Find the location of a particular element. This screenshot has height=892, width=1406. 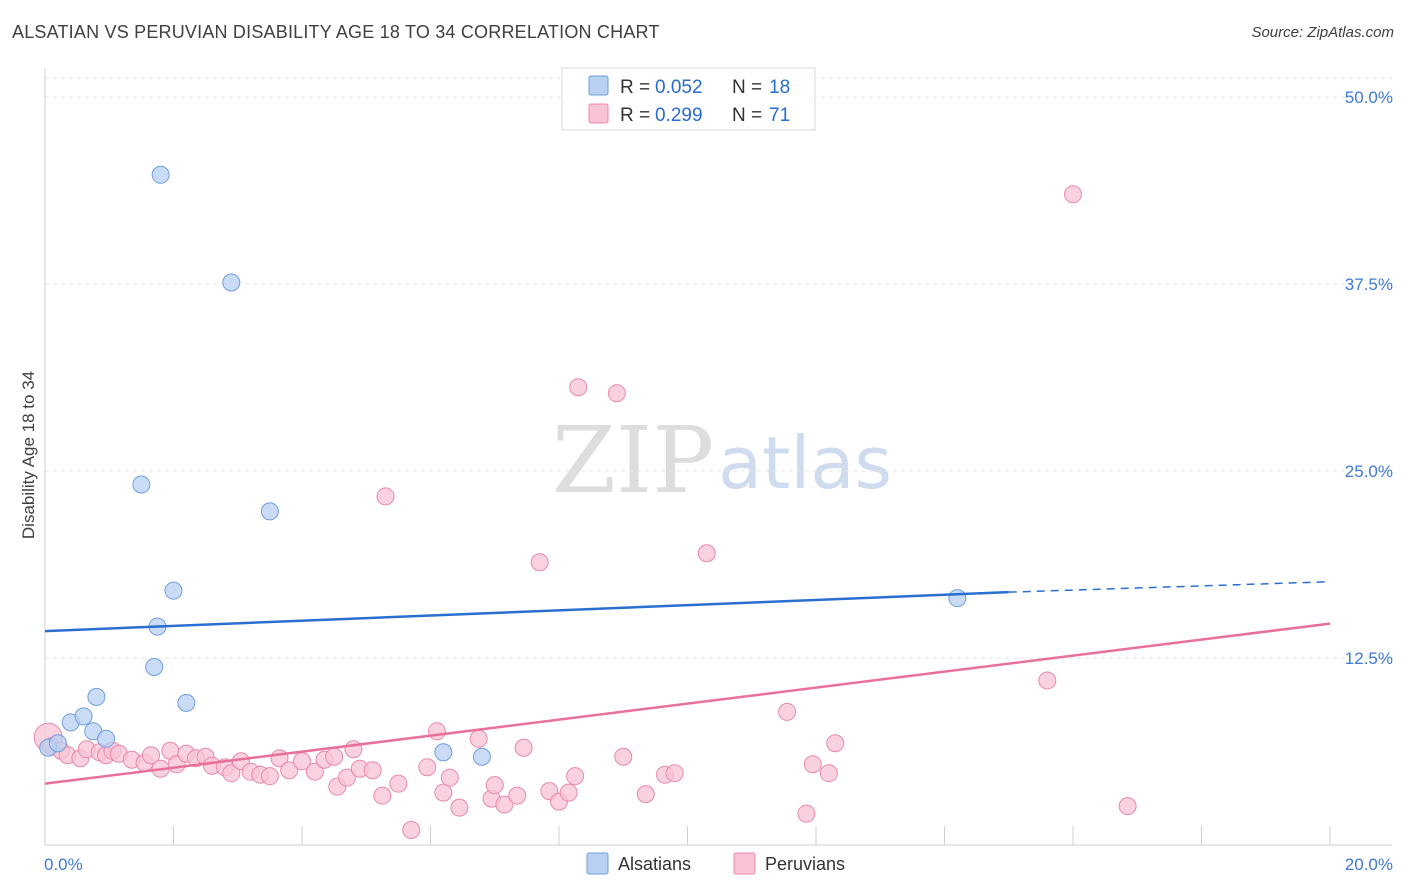

legend-swatch-peruvians is located at coordinates (598, 113).